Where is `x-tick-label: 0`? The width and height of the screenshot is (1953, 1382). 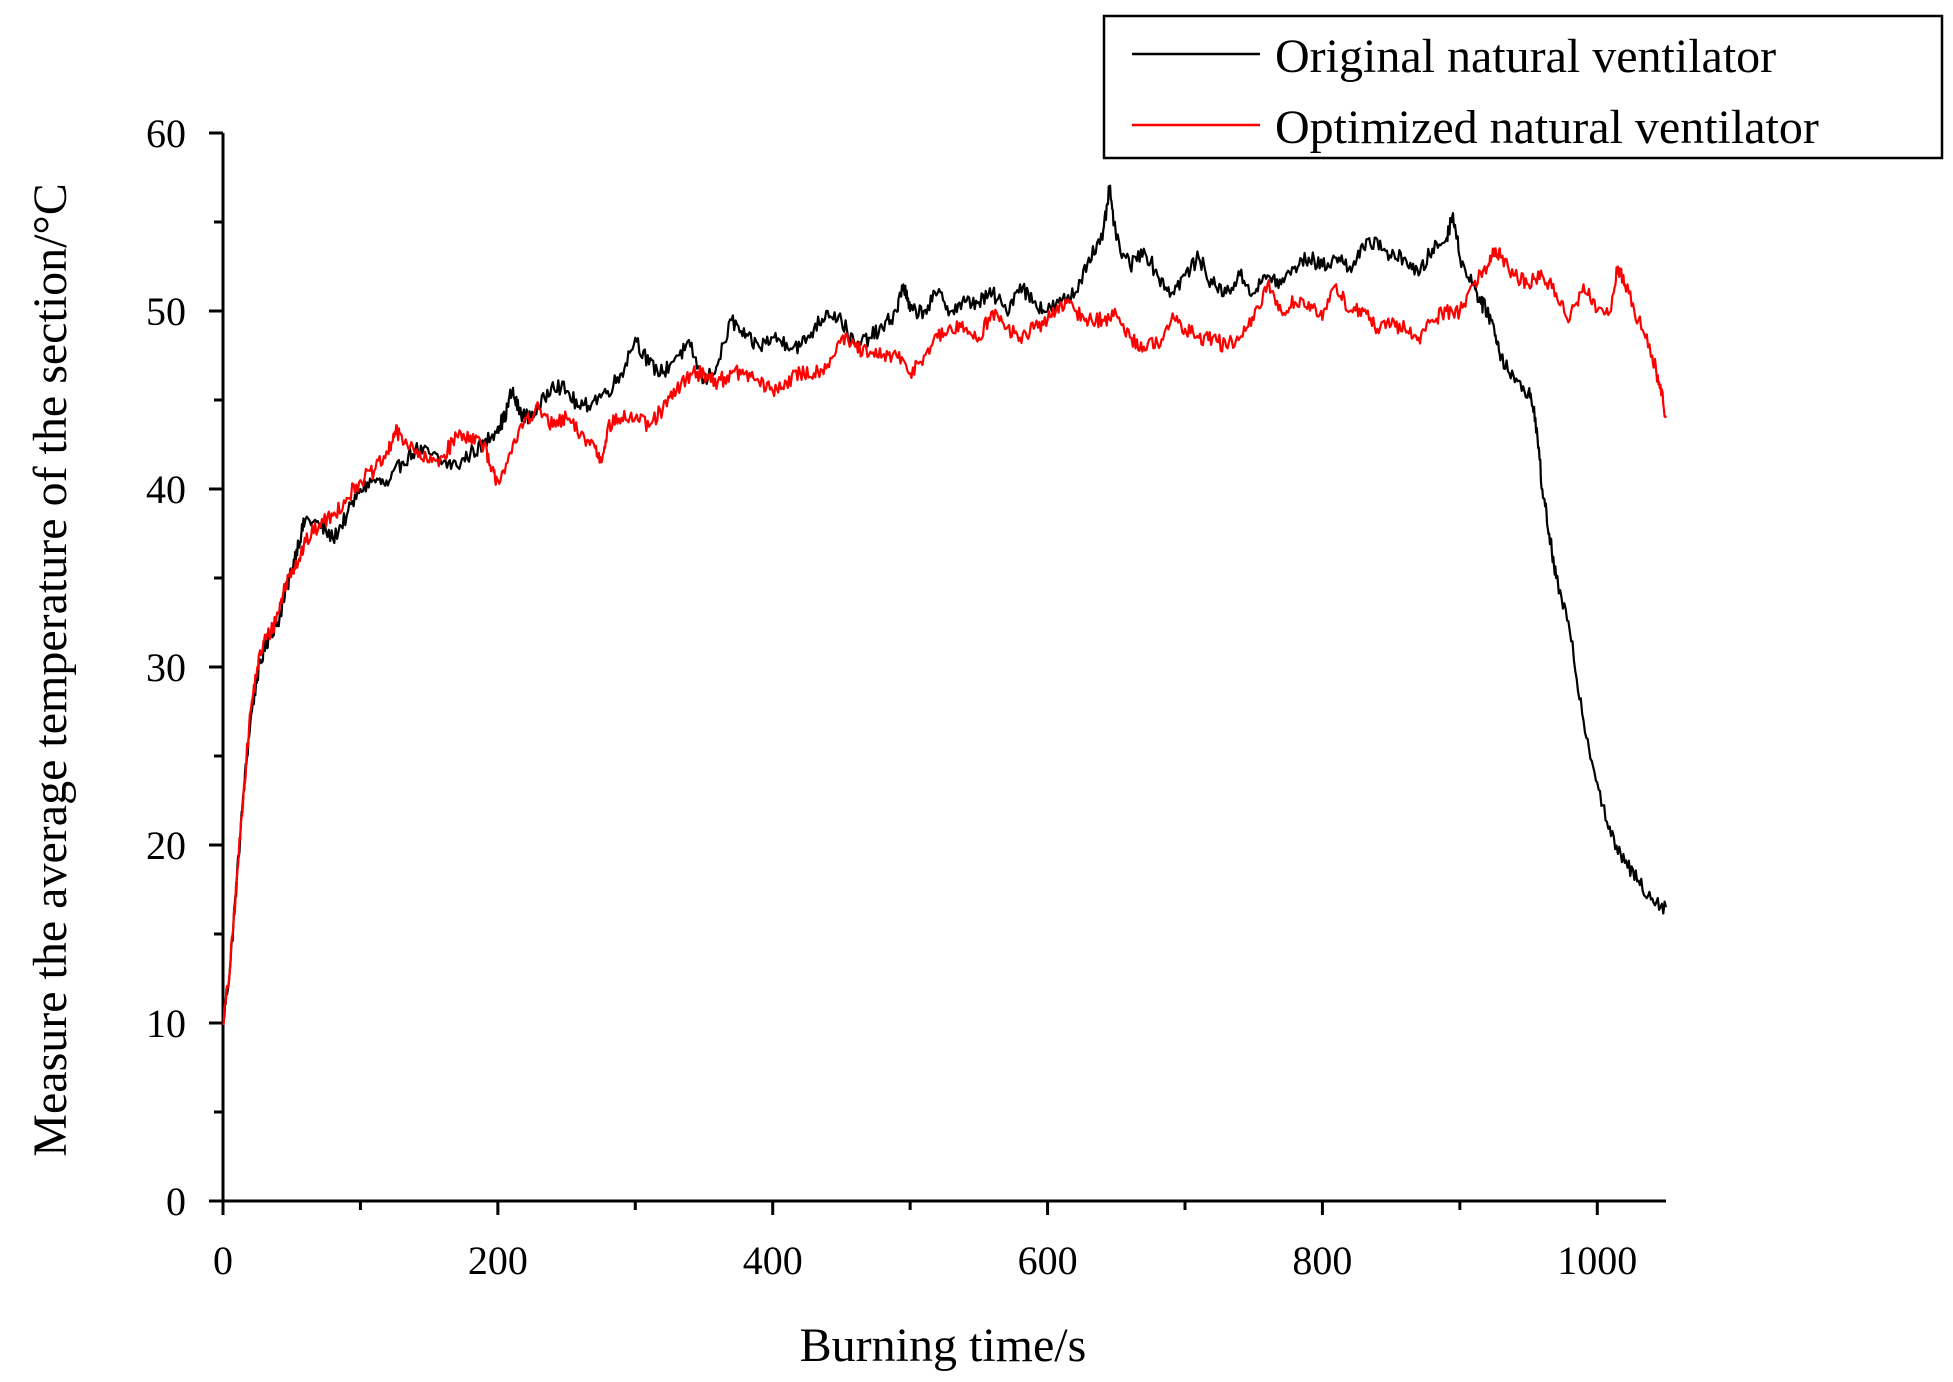 x-tick-label: 0 is located at coordinates (223, 1260).